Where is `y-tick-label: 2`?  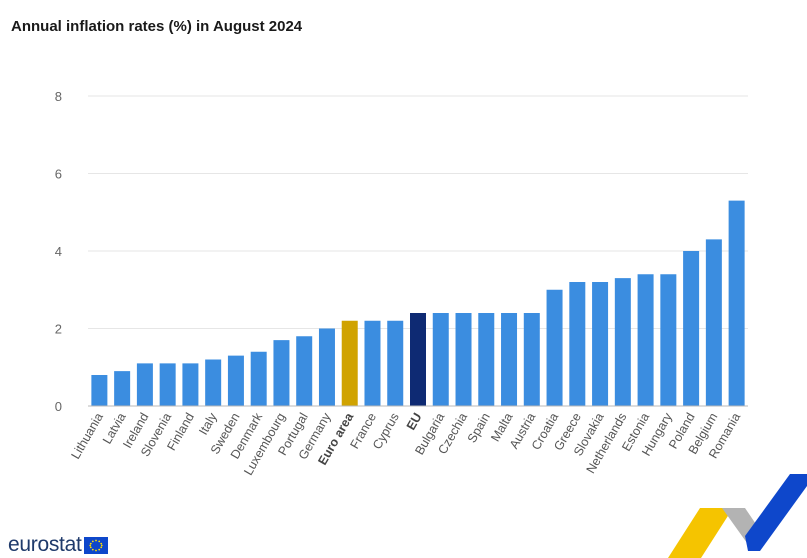
y-tick-label: 2 is located at coordinates (58, 329).